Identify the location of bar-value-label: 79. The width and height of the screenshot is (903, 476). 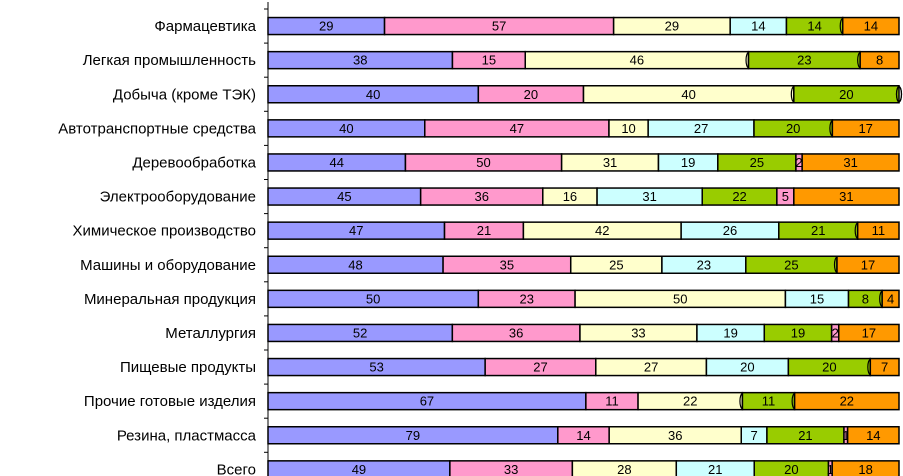
(413, 435).